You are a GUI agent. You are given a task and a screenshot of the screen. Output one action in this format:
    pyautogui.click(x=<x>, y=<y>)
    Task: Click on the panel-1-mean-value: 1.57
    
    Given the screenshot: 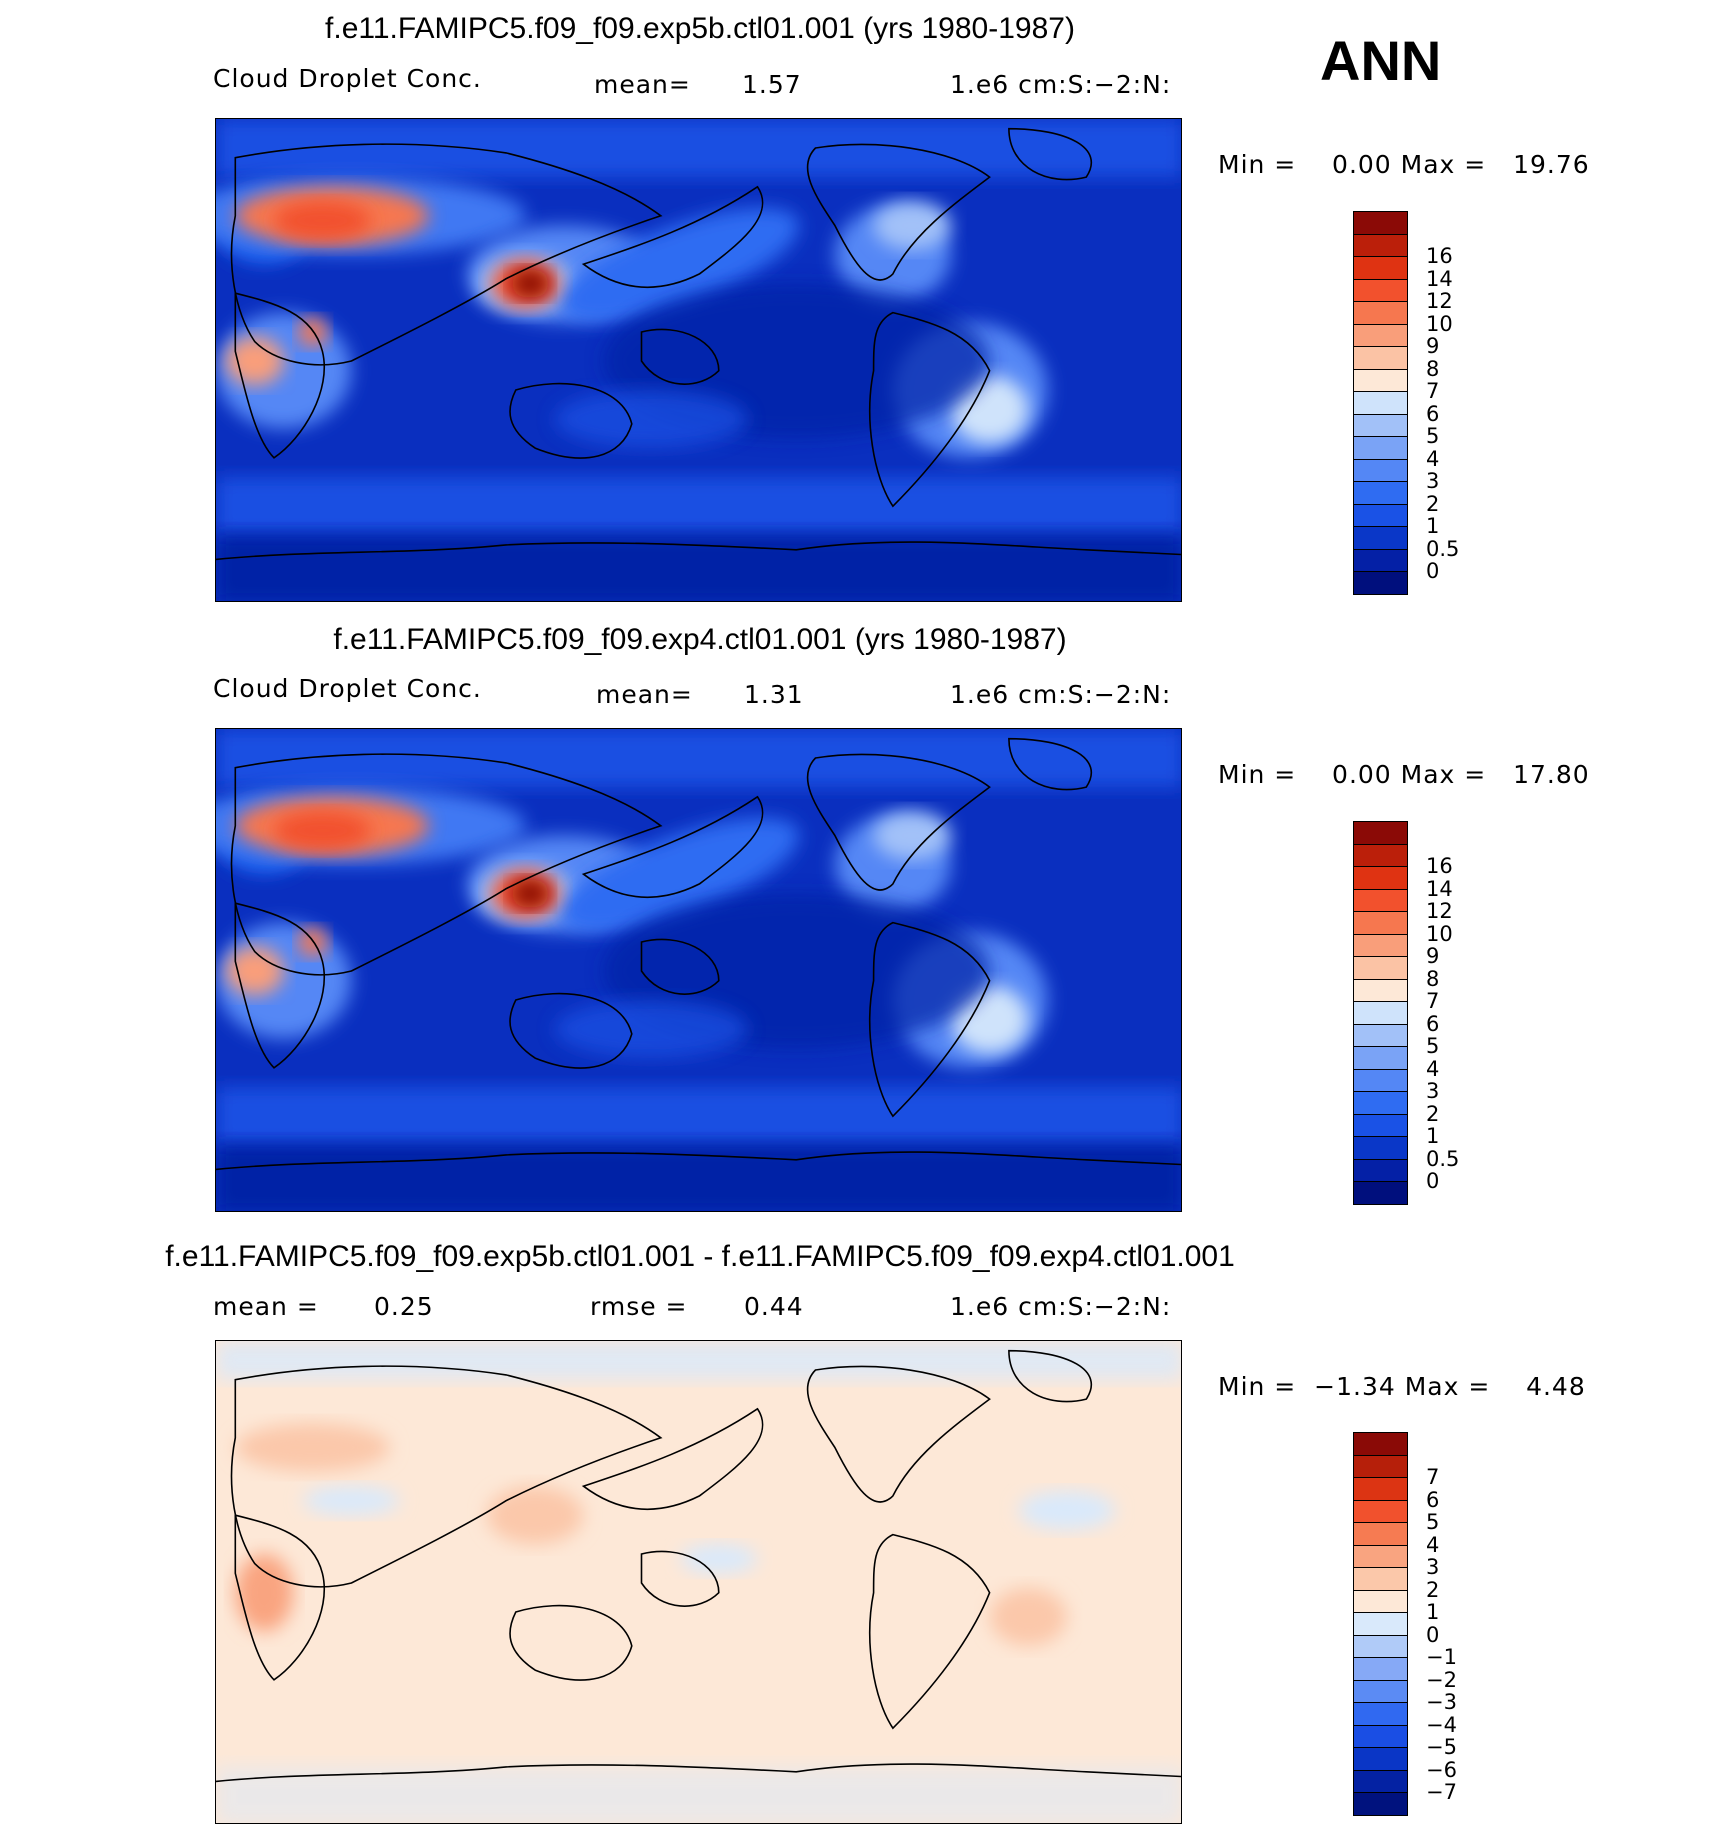 What is the action you would take?
    pyautogui.click(x=772, y=84)
    